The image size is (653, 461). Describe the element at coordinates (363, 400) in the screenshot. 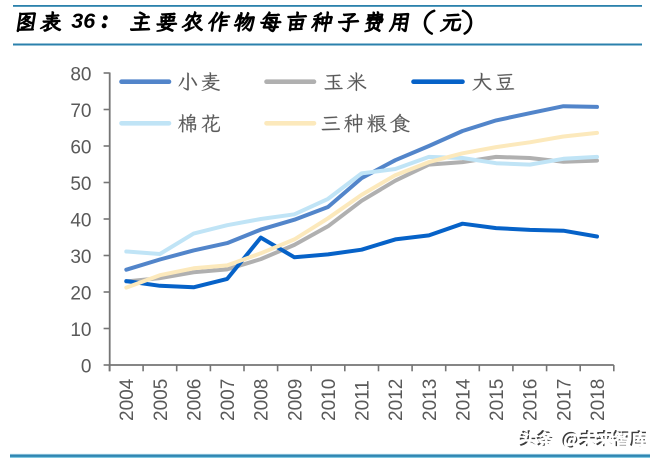

I see `svg-text: 2011` at that location.